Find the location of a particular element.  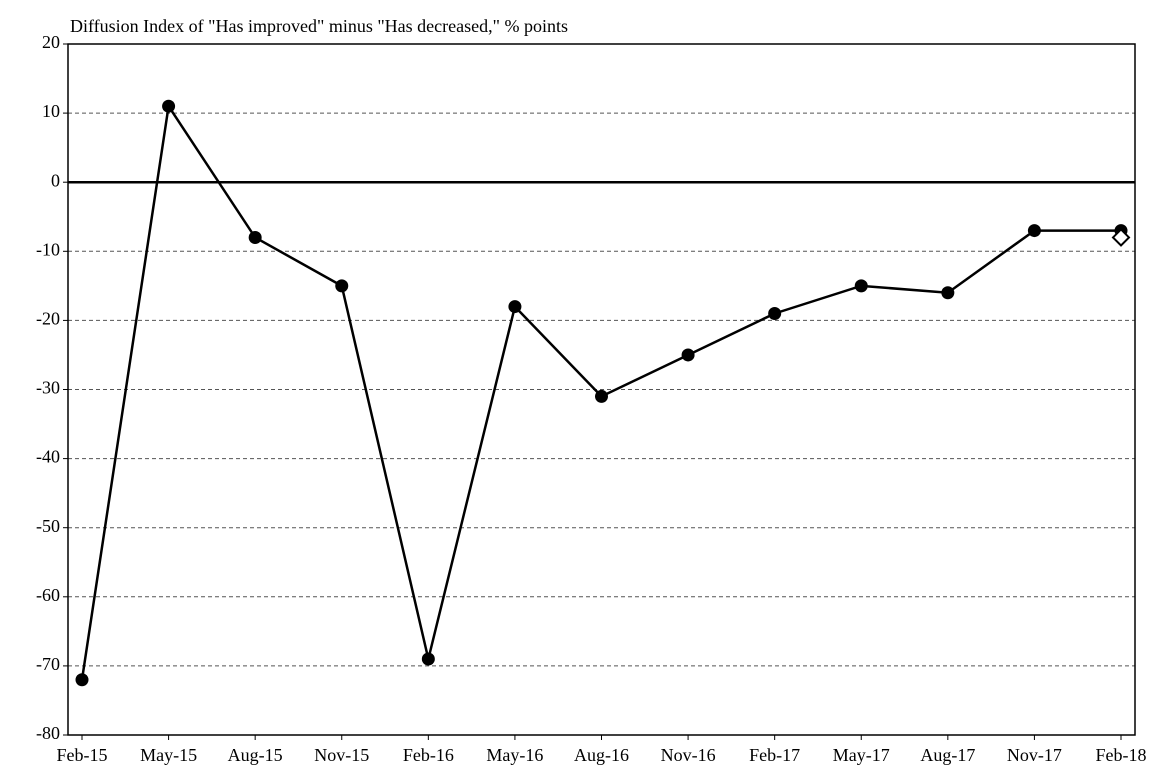

y-tick-label: -40 is located at coordinates (48, 457).